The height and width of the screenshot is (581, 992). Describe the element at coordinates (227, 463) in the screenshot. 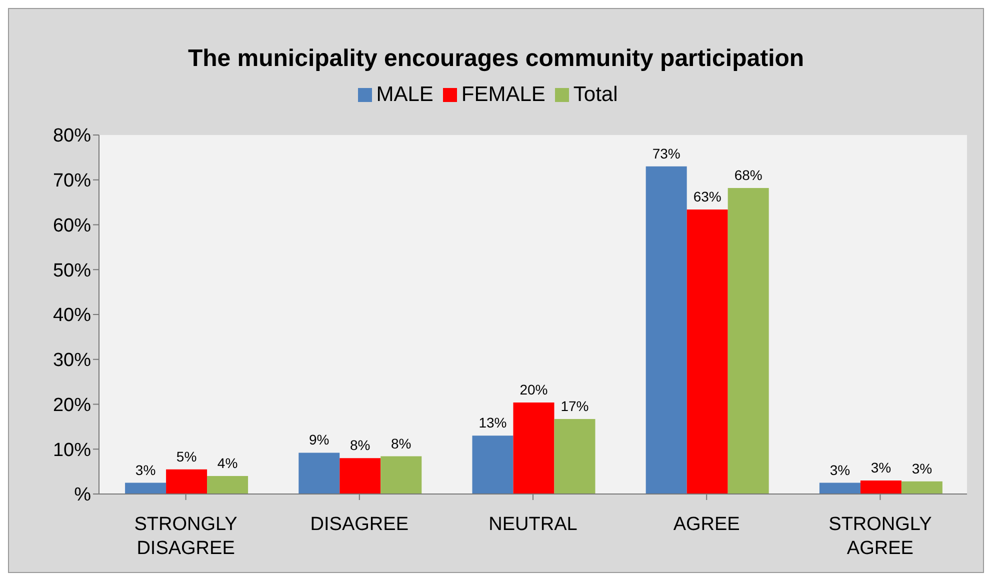

I see `data-label: 4%` at that location.